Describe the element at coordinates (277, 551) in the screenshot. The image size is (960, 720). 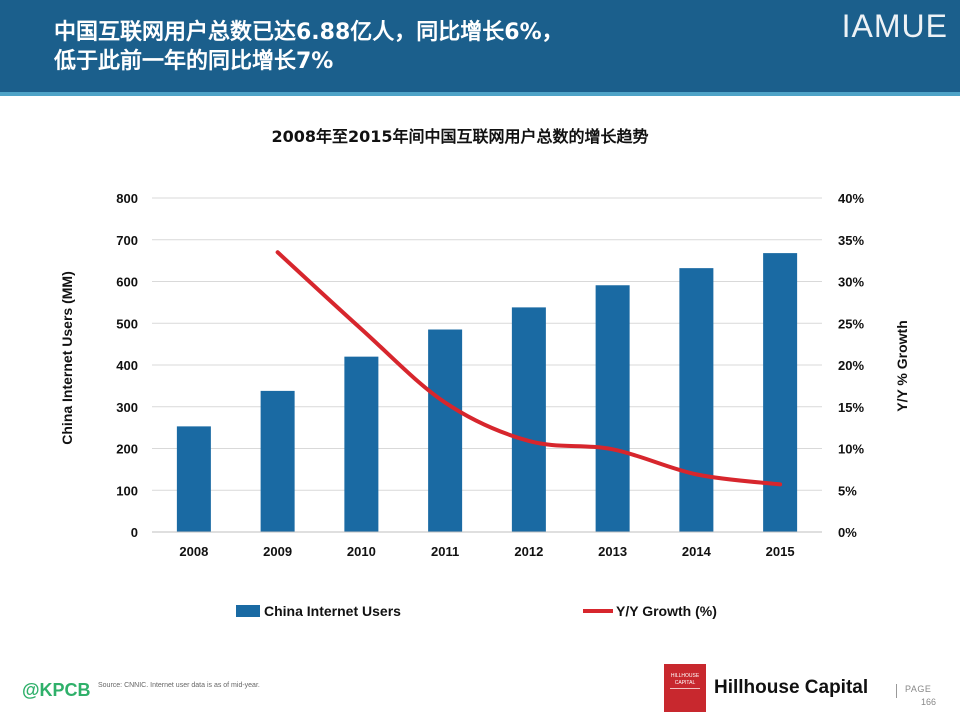
I see `x-tick-label: 2009` at that location.